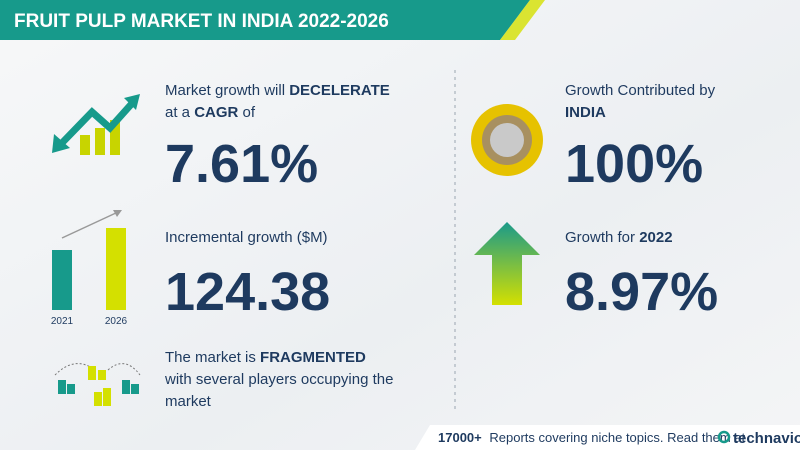 The image size is (800, 450). What do you see at coordinates (313, 357) in the screenshot?
I see `text-segment: FRAGMENTED` at bounding box center [313, 357].